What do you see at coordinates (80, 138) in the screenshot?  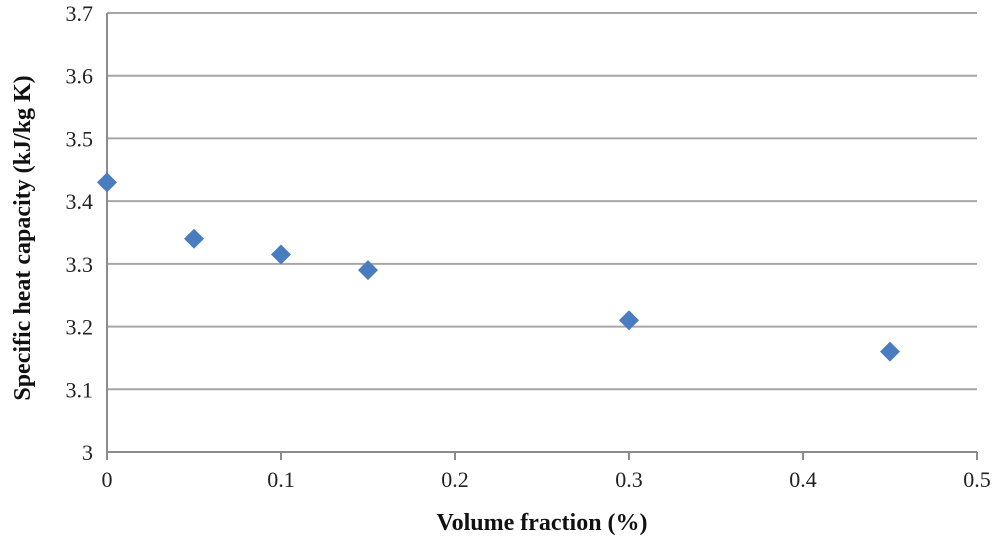 I see `y-tick-label: 3.5` at bounding box center [80, 138].